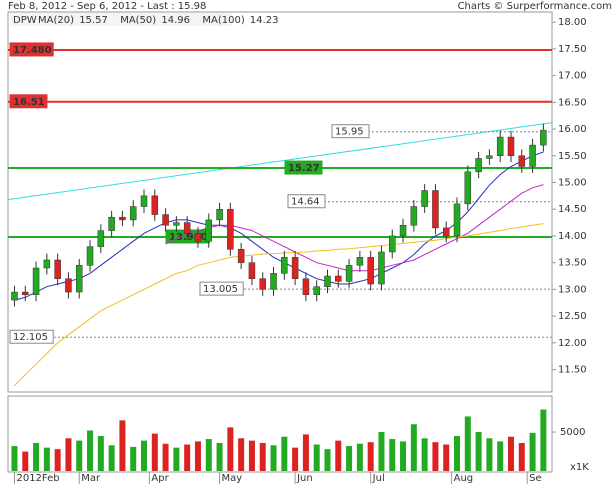 The width and height of the screenshot is (614, 491). I want to click on y-tick-label: 17.50, so click(572, 49).